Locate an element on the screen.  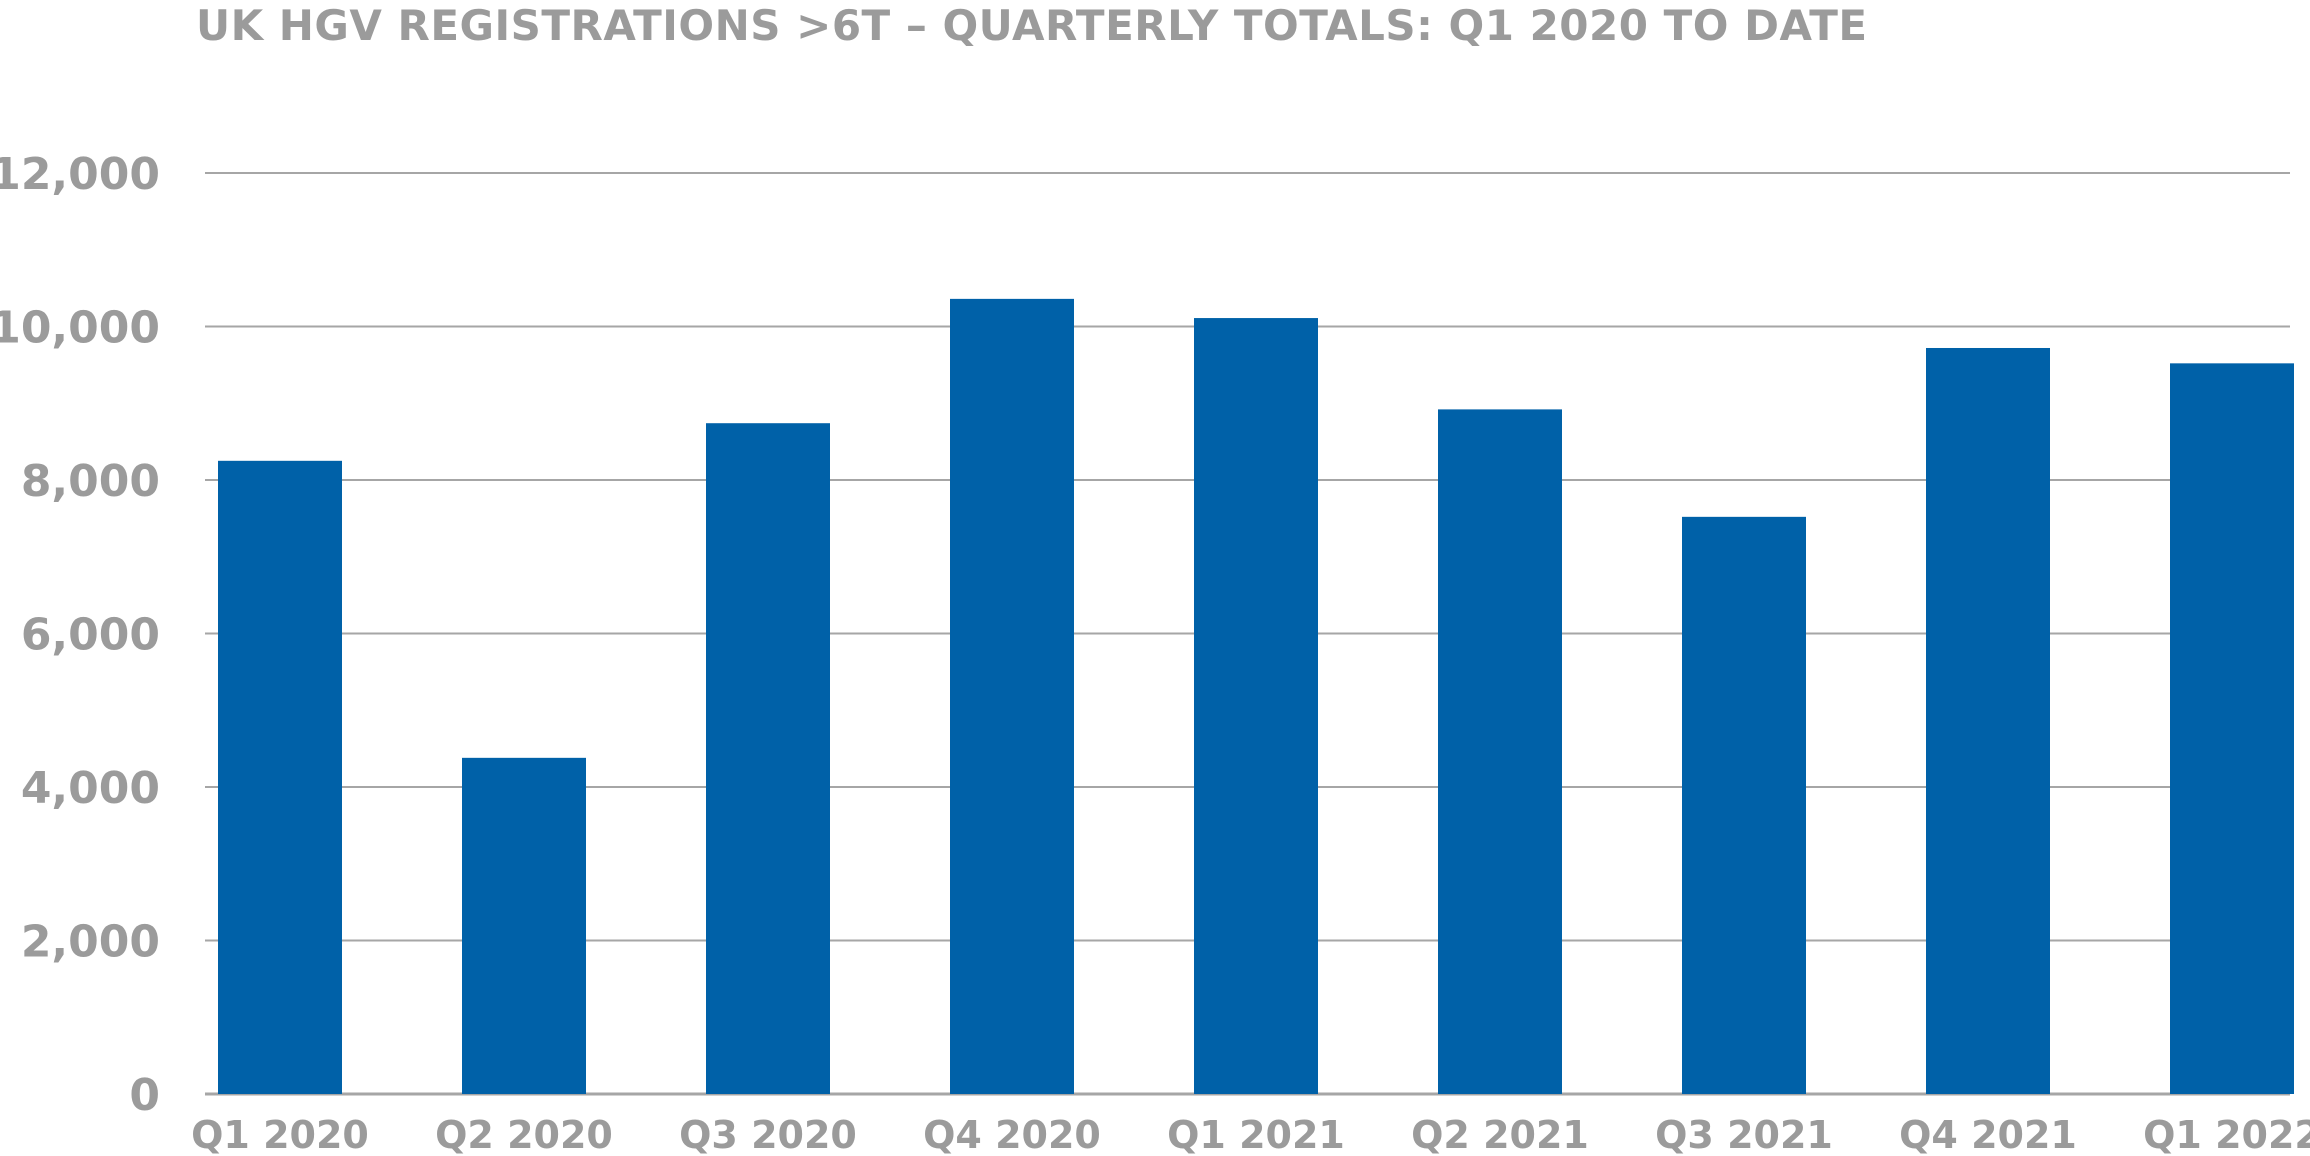
x-tick-label: Q1 2022 is located at coordinates (2226, 1134).